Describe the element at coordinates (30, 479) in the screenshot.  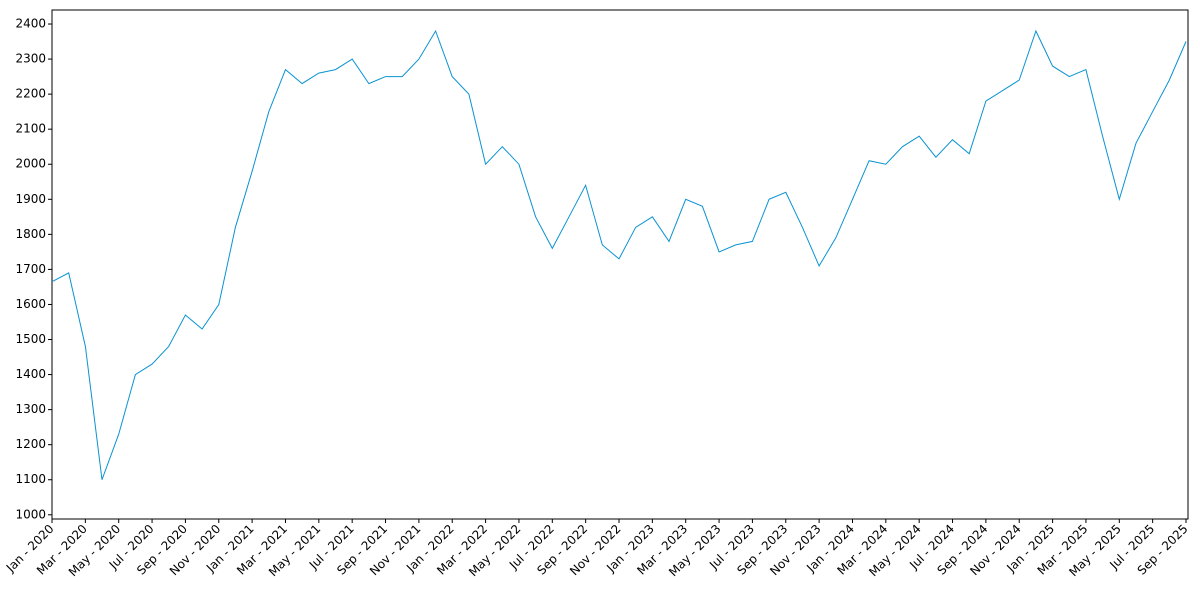
I see `y-tick-label: 1100` at that location.